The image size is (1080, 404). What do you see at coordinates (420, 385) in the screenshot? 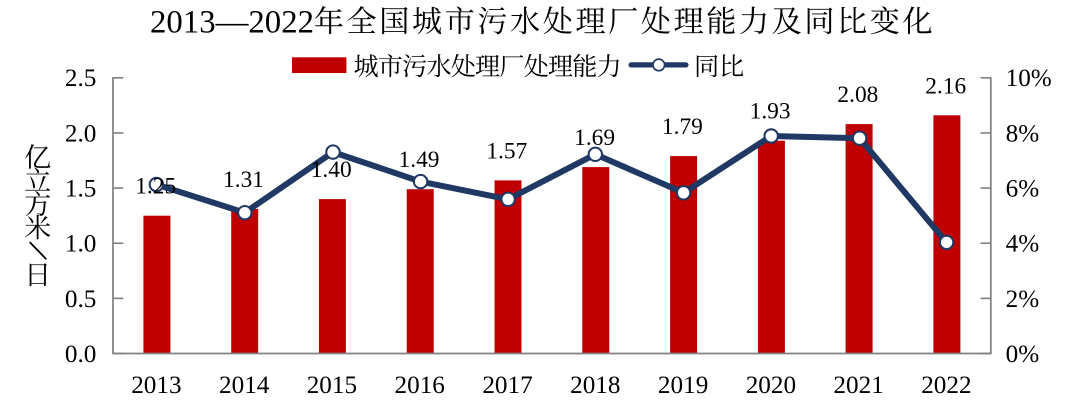
I see `svg-text: 2016` at bounding box center [420, 385].